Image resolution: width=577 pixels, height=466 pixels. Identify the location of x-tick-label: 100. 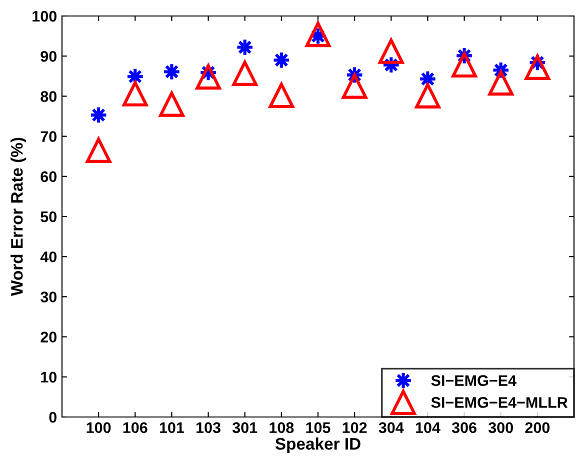
(98, 428).